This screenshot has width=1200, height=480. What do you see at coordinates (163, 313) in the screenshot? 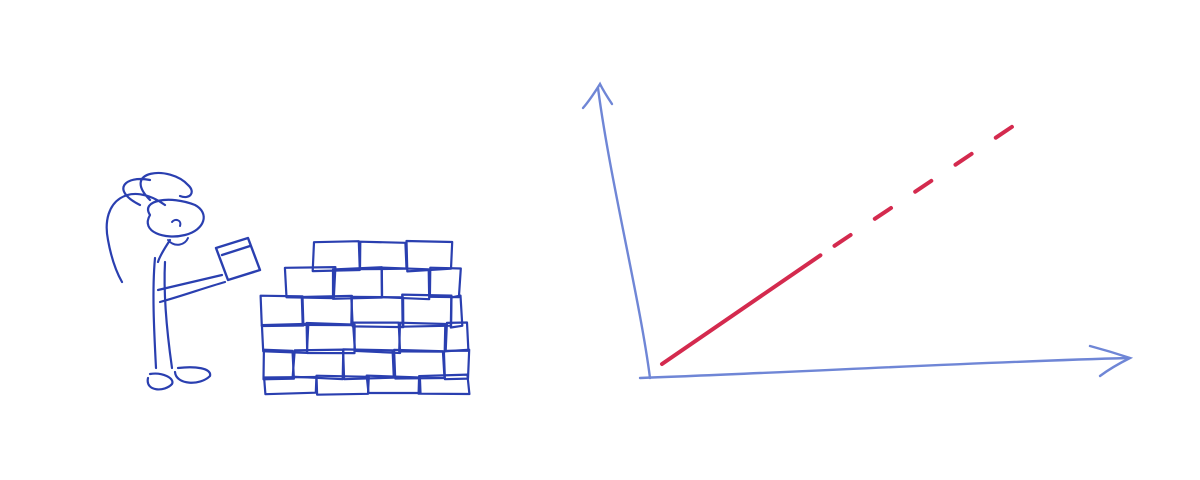
I see `figure-body` at bounding box center [163, 313].